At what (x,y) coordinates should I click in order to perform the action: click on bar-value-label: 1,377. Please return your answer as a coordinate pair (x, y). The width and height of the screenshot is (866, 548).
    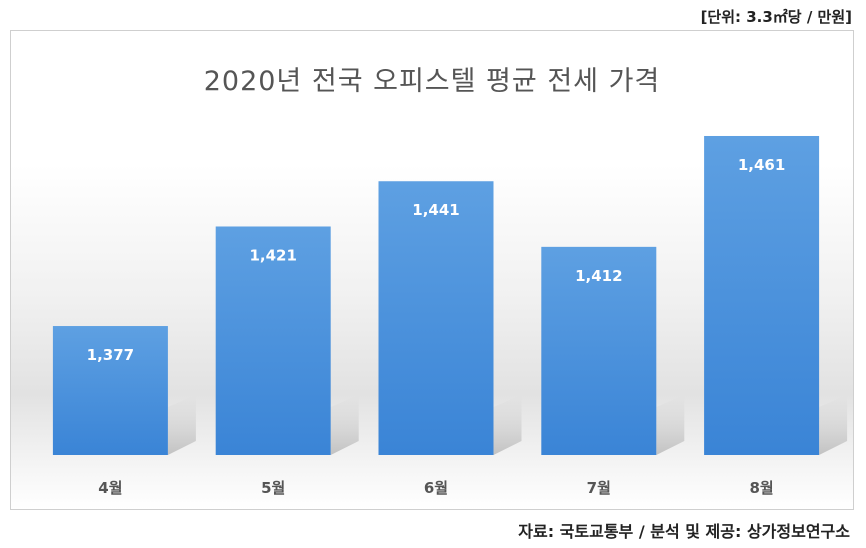
    Looking at the image, I should click on (110, 355).